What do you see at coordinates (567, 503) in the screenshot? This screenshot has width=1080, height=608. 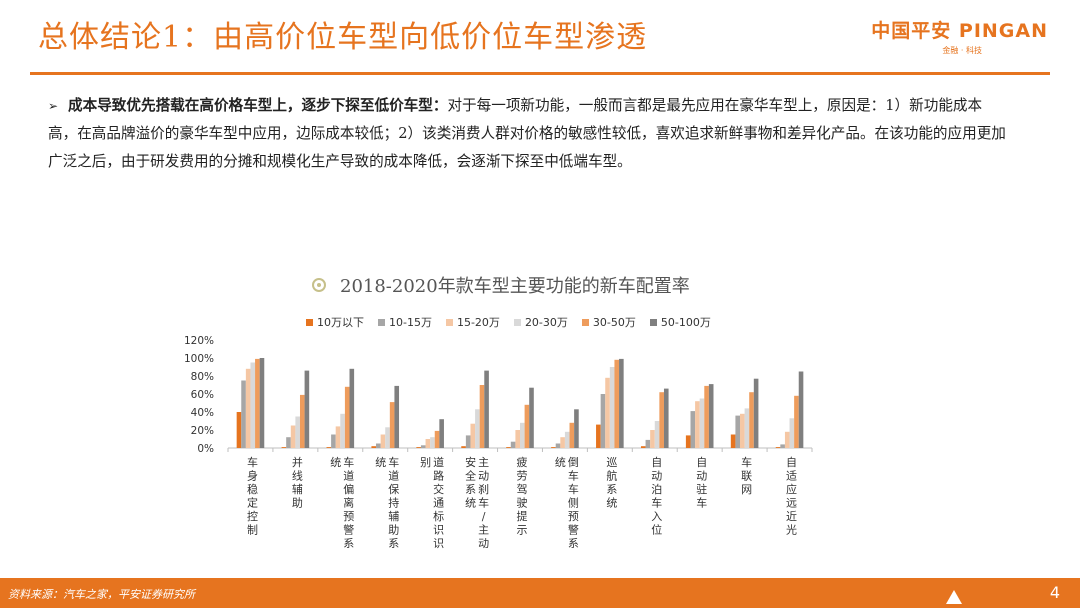 I see `x-tick-label: 倒车车侧预警系统` at bounding box center [567, 503].